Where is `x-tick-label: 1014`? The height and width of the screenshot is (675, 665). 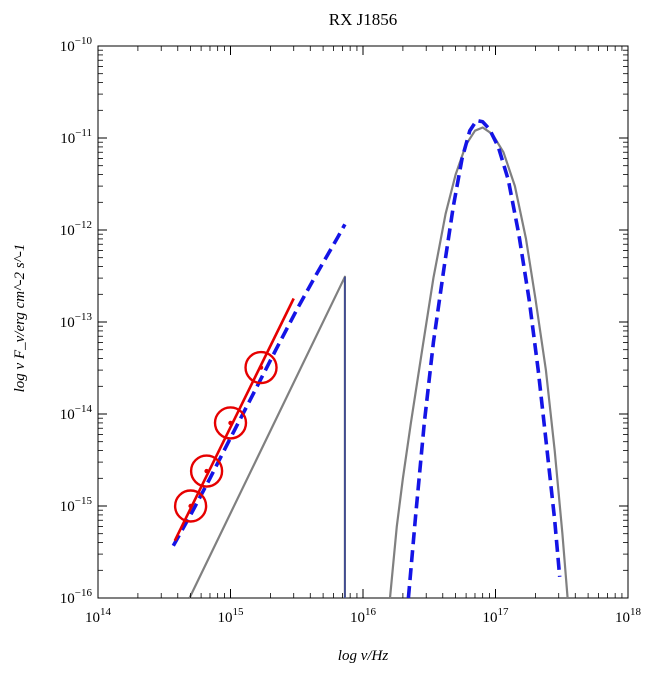
x-tick-label: 1014 is located at coordinates (98, 616).